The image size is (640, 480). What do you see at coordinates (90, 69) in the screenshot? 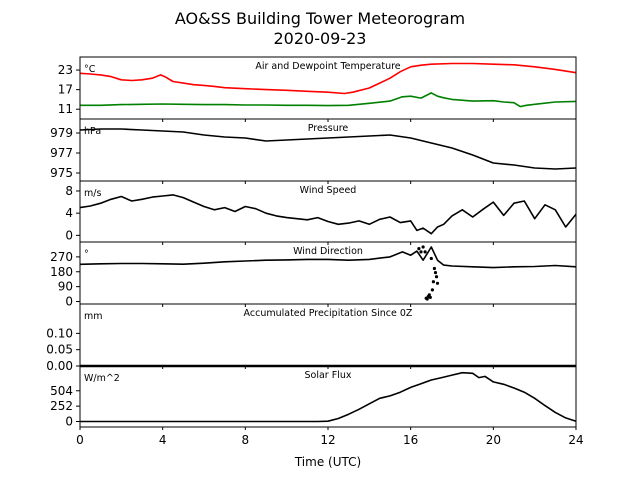
I see `panel-0-unit: °C` at bounding box center [90, 69].